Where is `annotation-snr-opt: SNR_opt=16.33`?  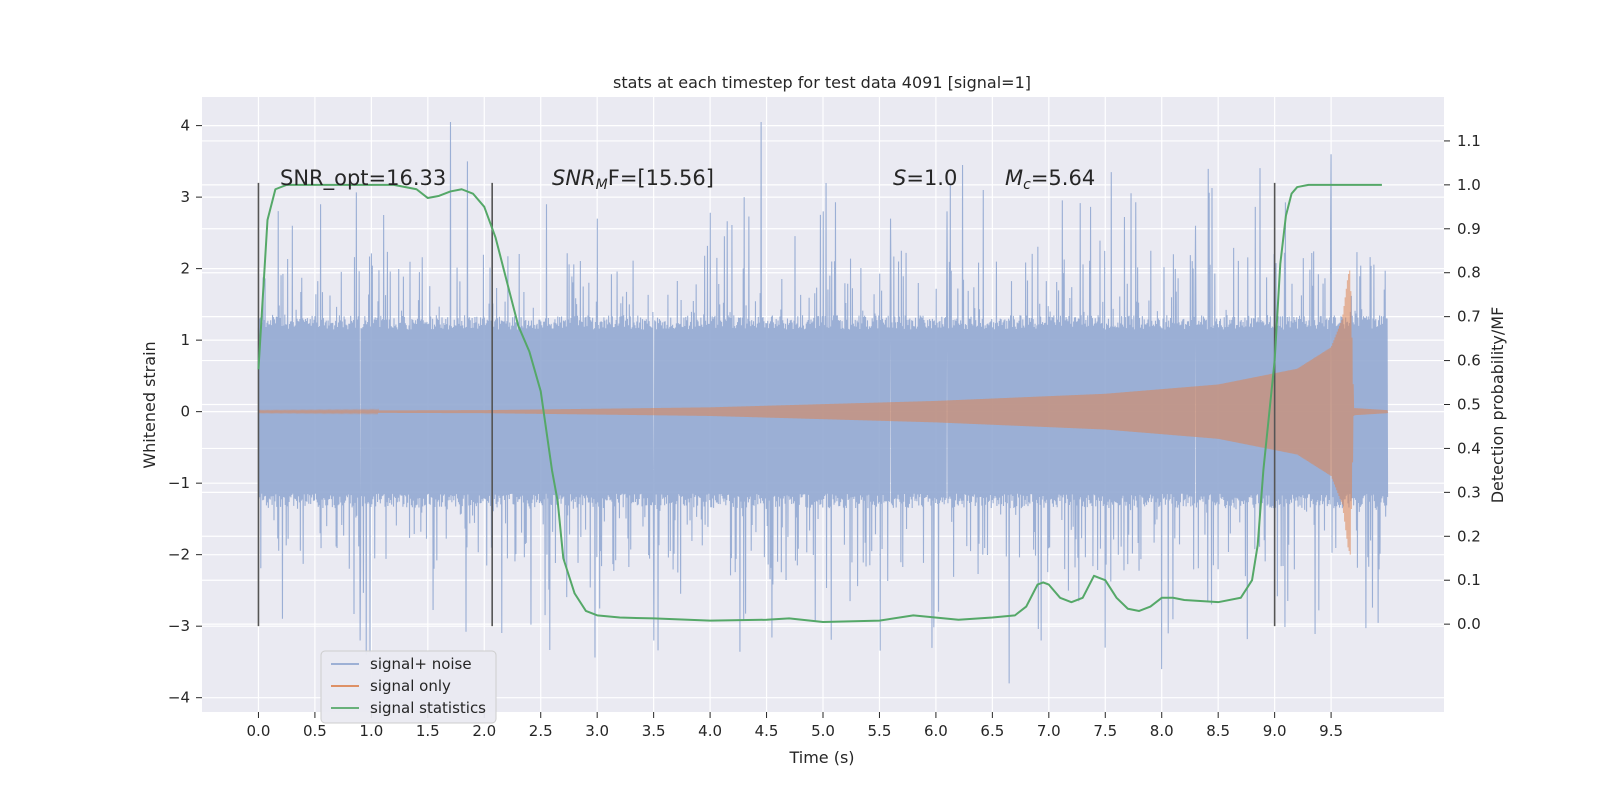 annotation-snr-opt: SNR_opt=16.33 is located at coordinates (363, 178).